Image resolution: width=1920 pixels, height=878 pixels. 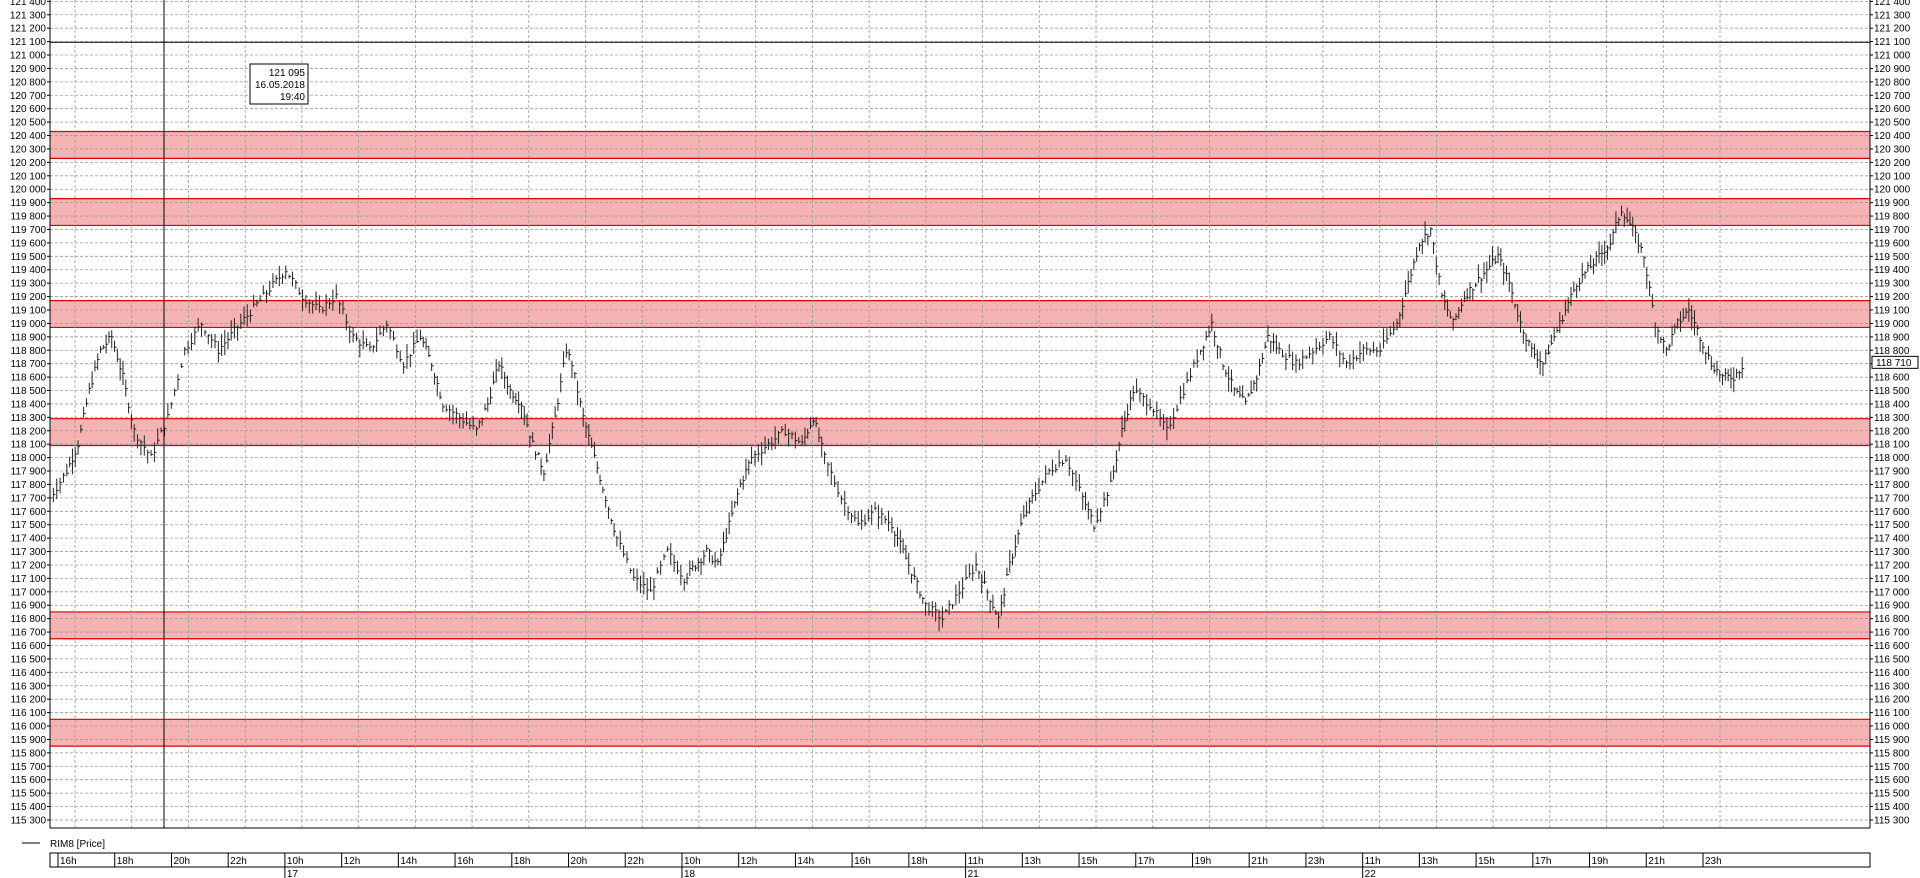 I want to click on y-tick-label-left: 119 000, so click(x=29, y=324).